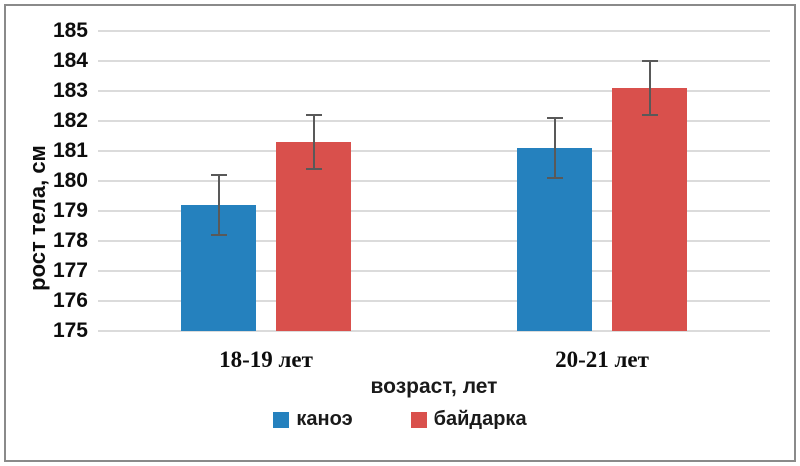 The height and width of the screenshot is (466, 800). What do you see at coordinates (70, 270) in the screenshot?
I see `y-tick-label: 177` at bounding box center [70, 270].